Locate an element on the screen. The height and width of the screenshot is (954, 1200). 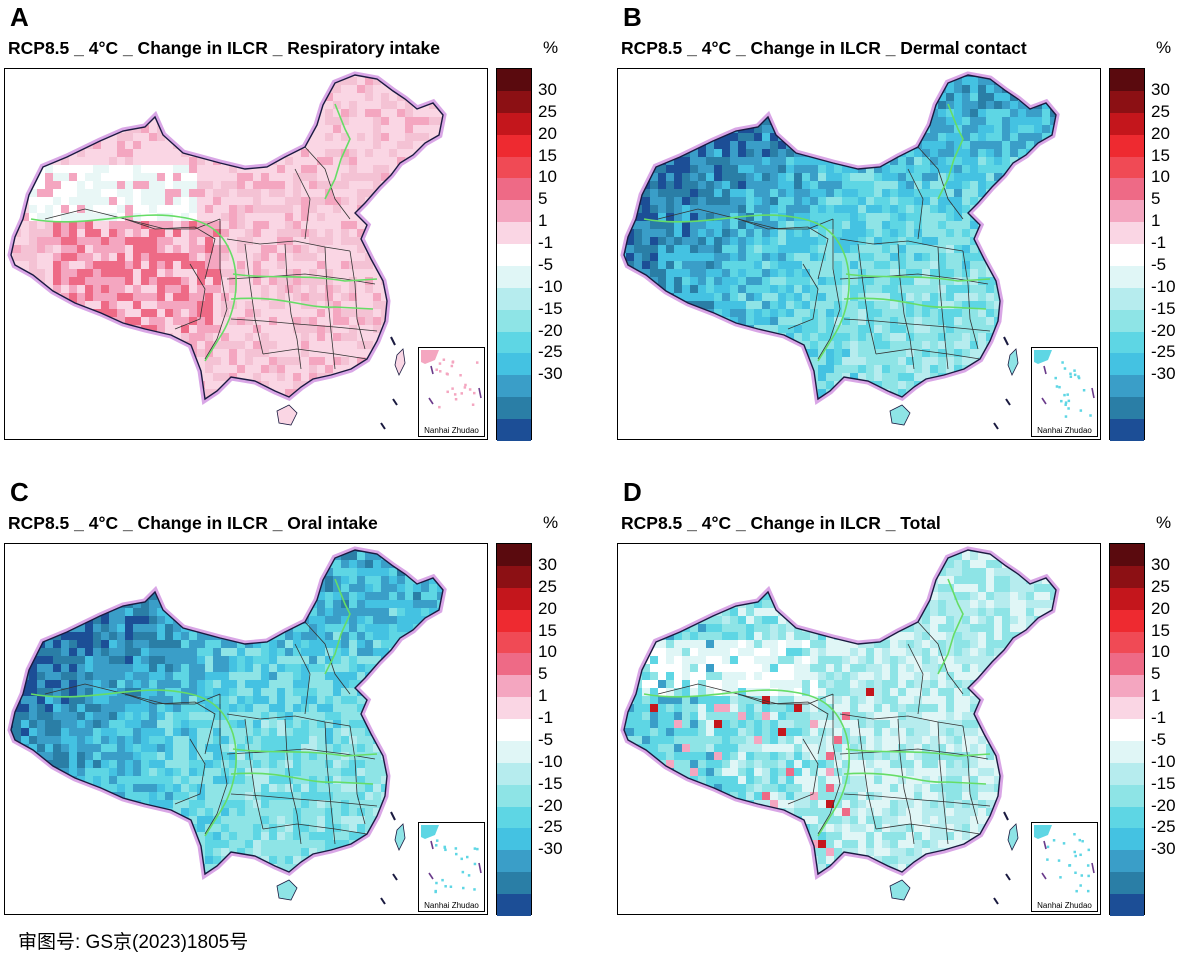
colorbar-tick-label: 25 is located at coordinates (547, 111).